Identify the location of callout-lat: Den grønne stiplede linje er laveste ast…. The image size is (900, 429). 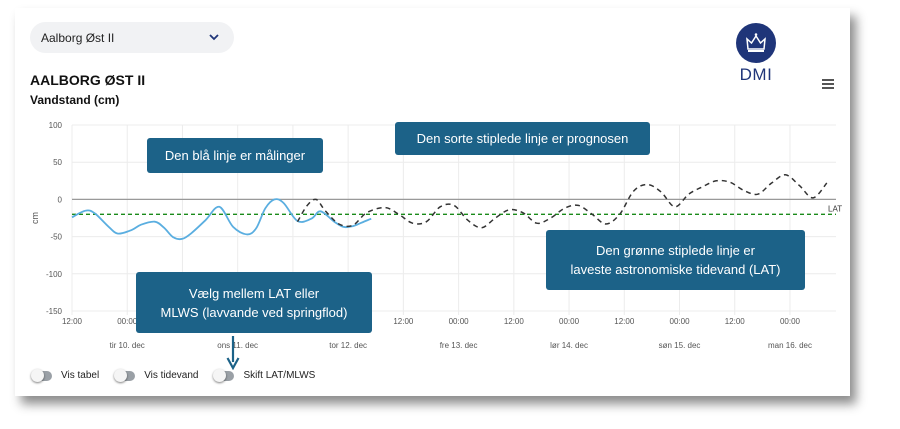
(675, 260).